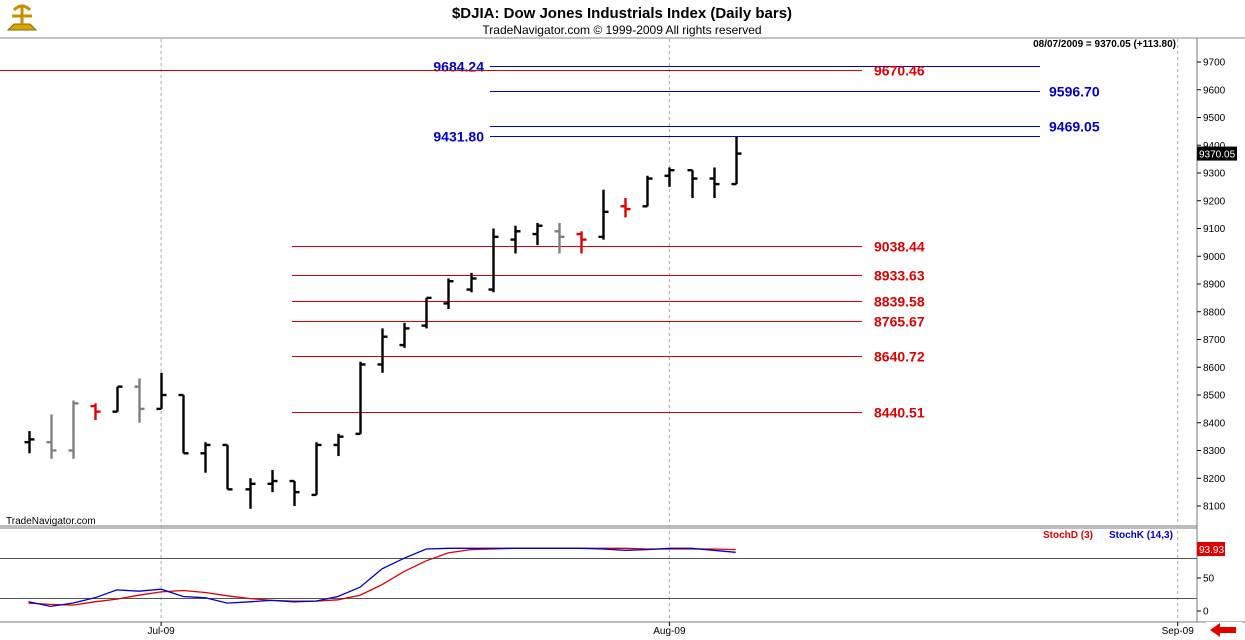 Image resolution: width=1245 pixels, height=640 pixels. Describe the element at coordinates (1214, 423) in the screenshot. I see `price-tick-label: 8400` at that location.